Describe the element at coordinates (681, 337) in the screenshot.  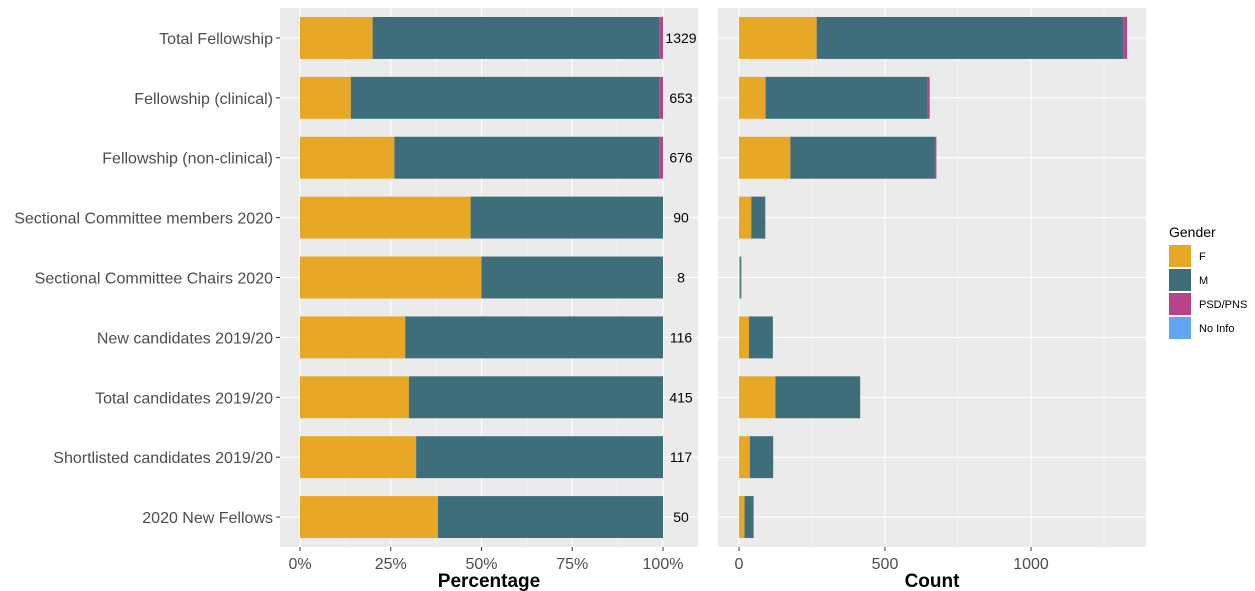
I see `total-label: 116` at that location.